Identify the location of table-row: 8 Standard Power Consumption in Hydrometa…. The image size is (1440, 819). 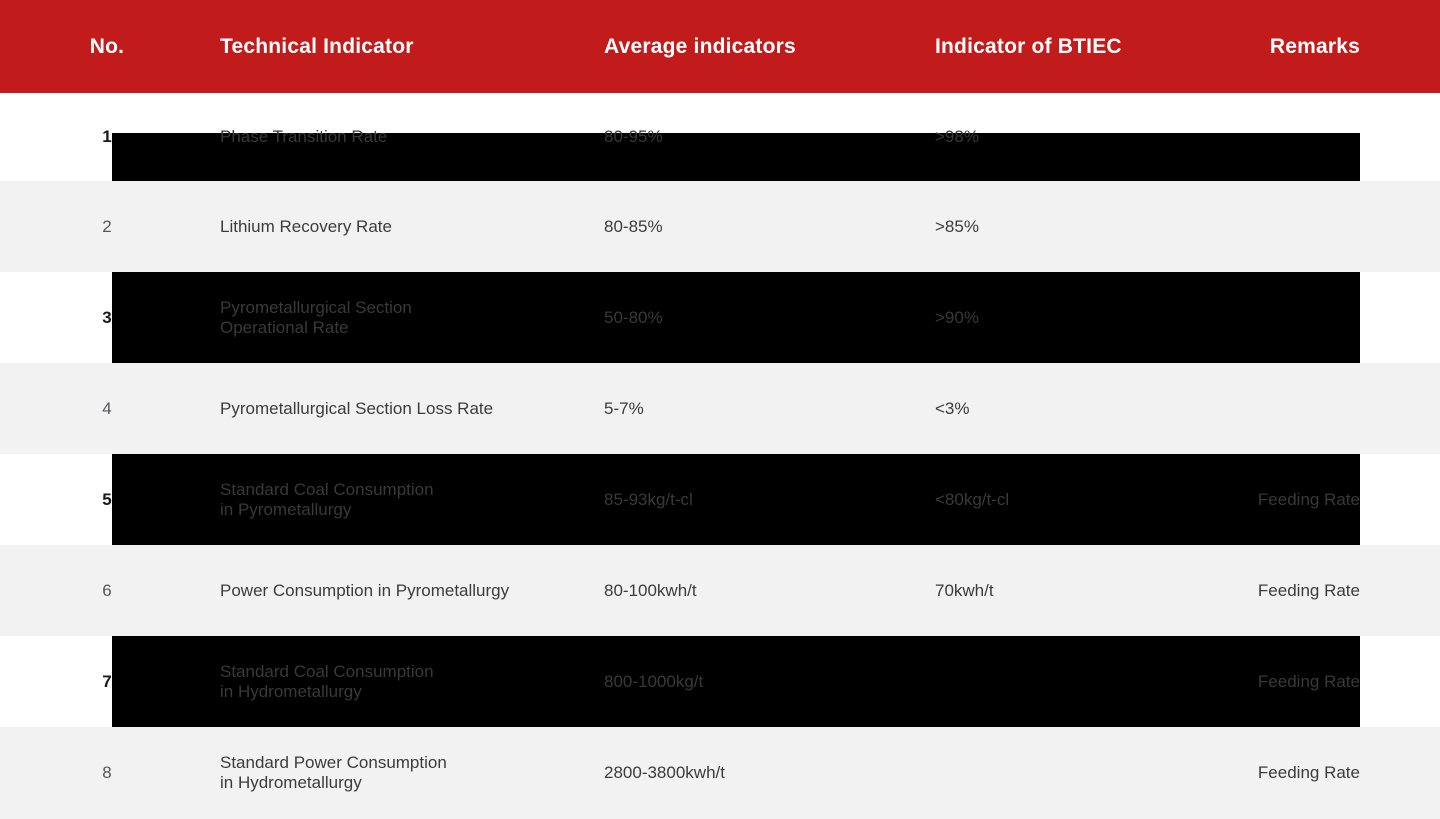
(720, 773).